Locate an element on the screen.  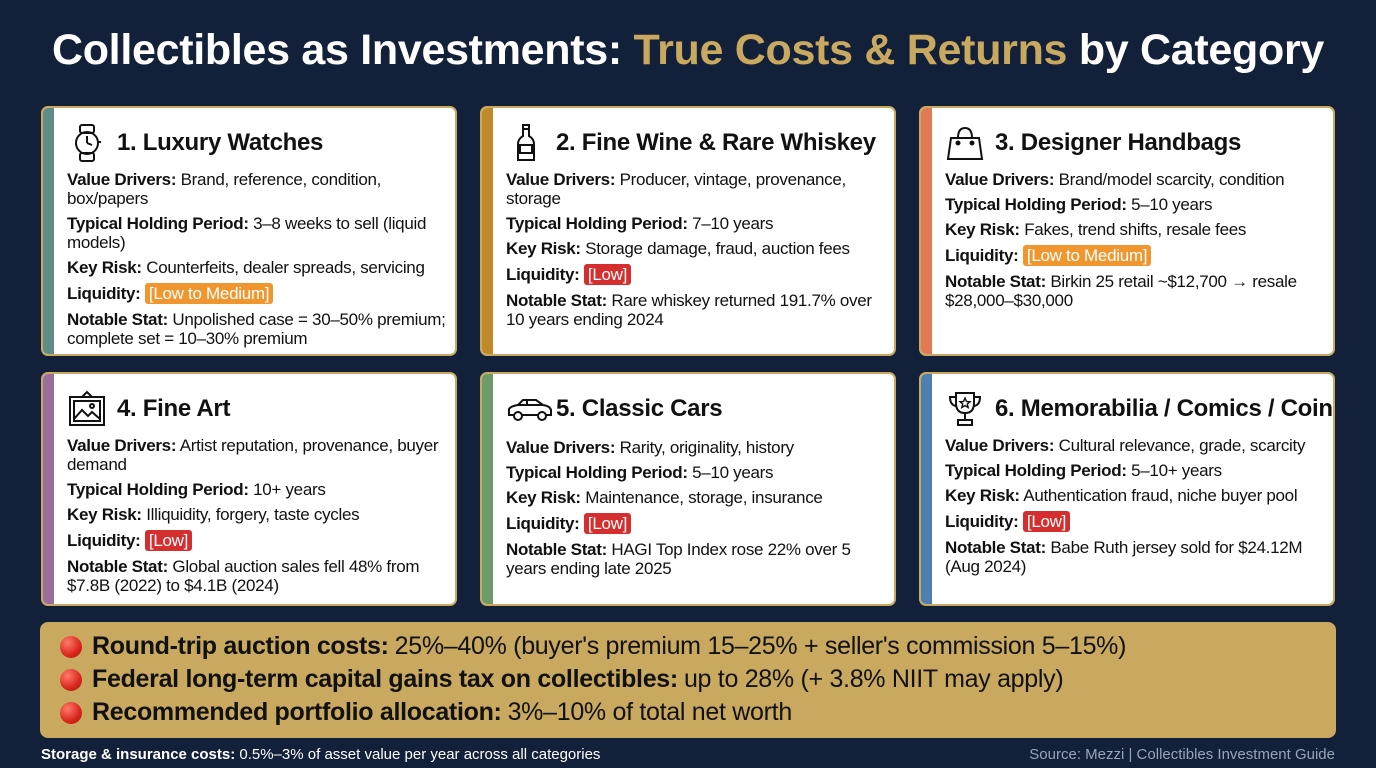
value-drivers-text: Brand/model scarcity, condition is located at coordinates (1171, 179).